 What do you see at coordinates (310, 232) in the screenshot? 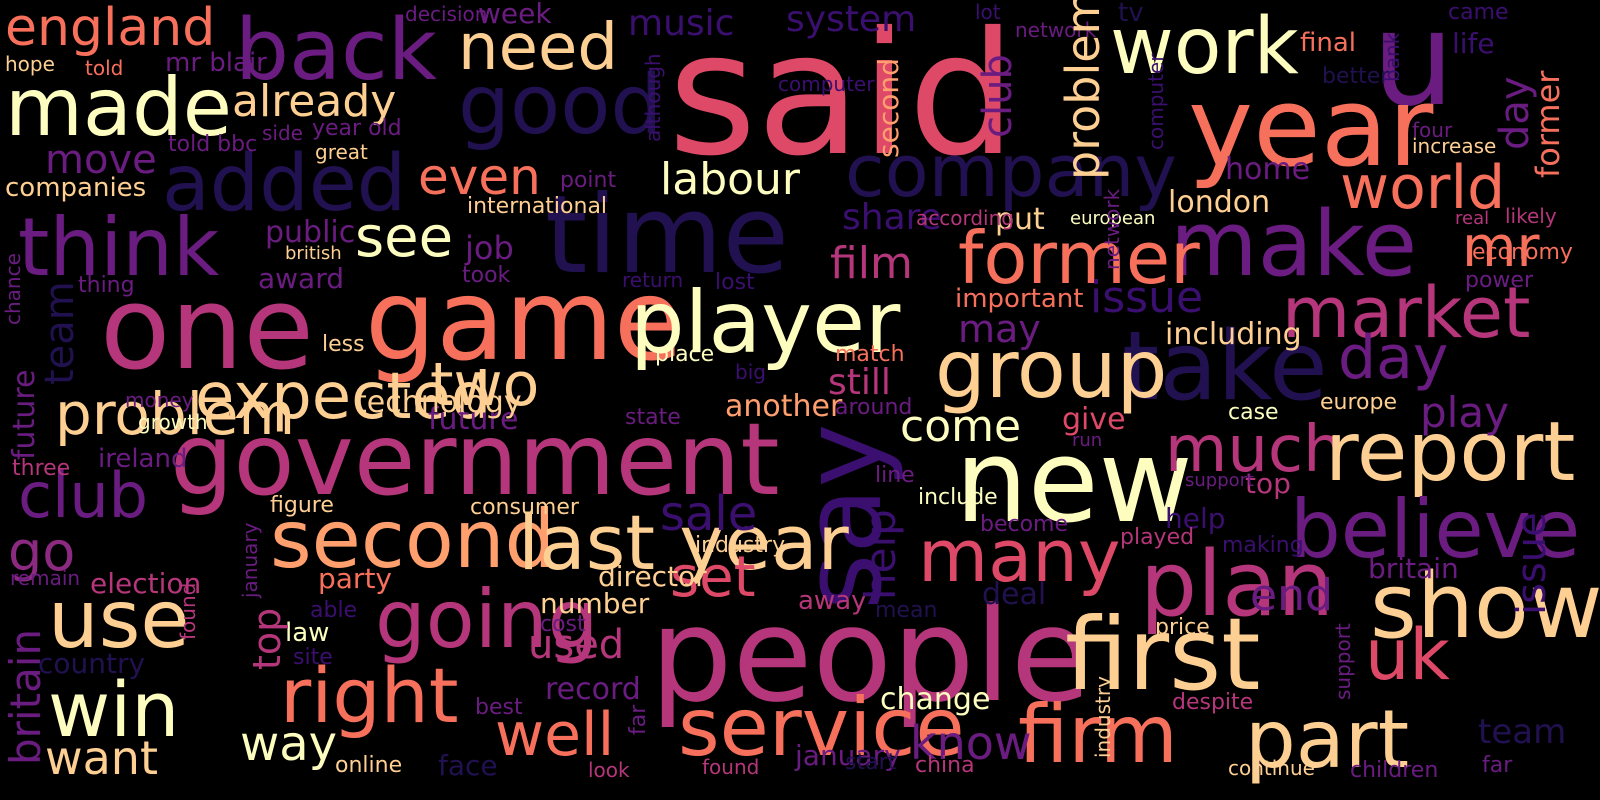
I see `word-point: public` at bounding box center [310, 232].